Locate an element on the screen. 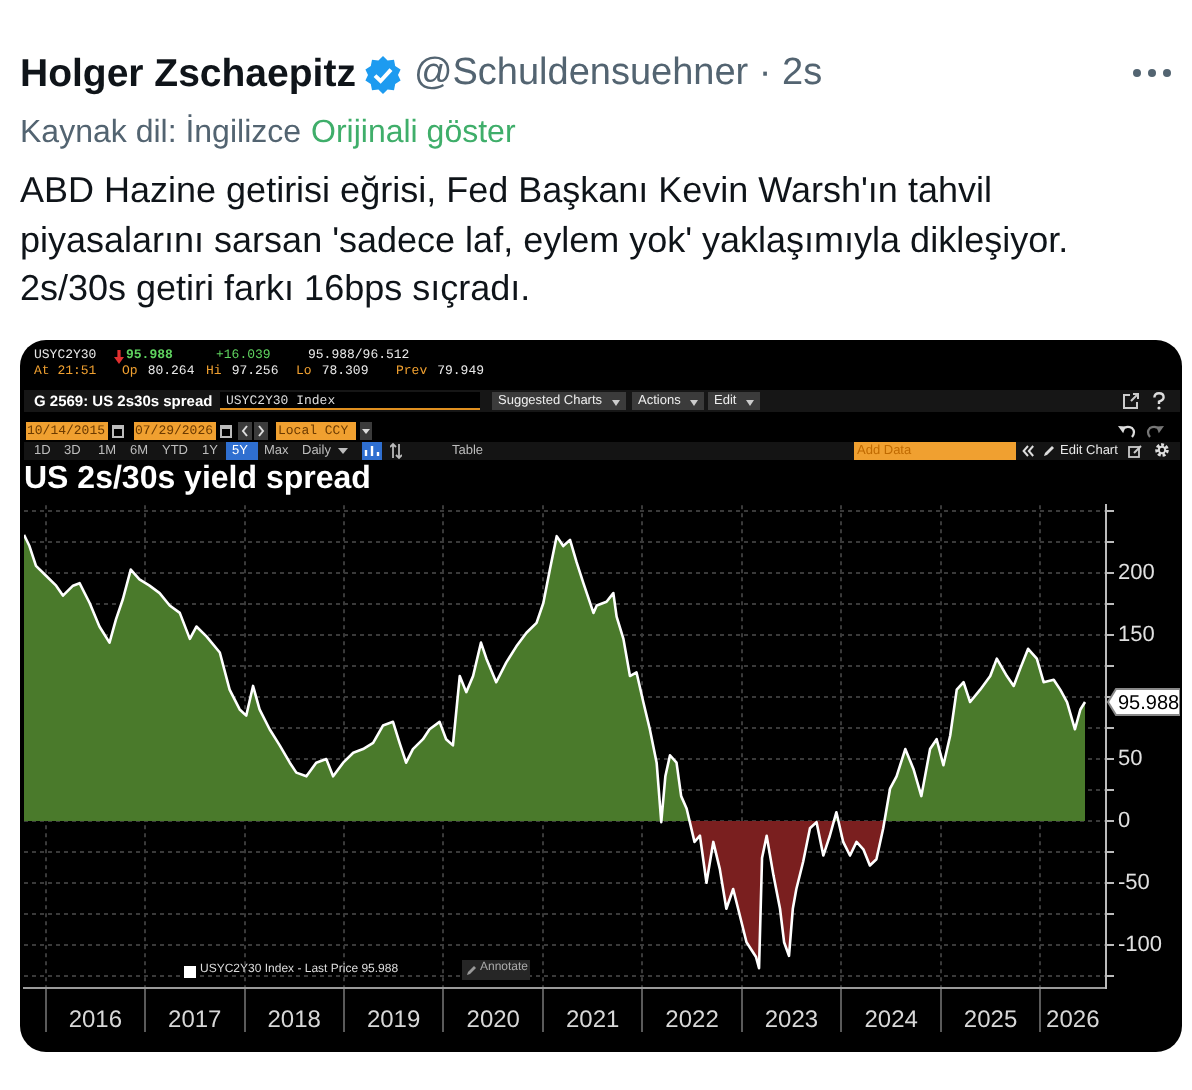  text: @Schuldensuehner · 2s is located at coordinates (618, 74).